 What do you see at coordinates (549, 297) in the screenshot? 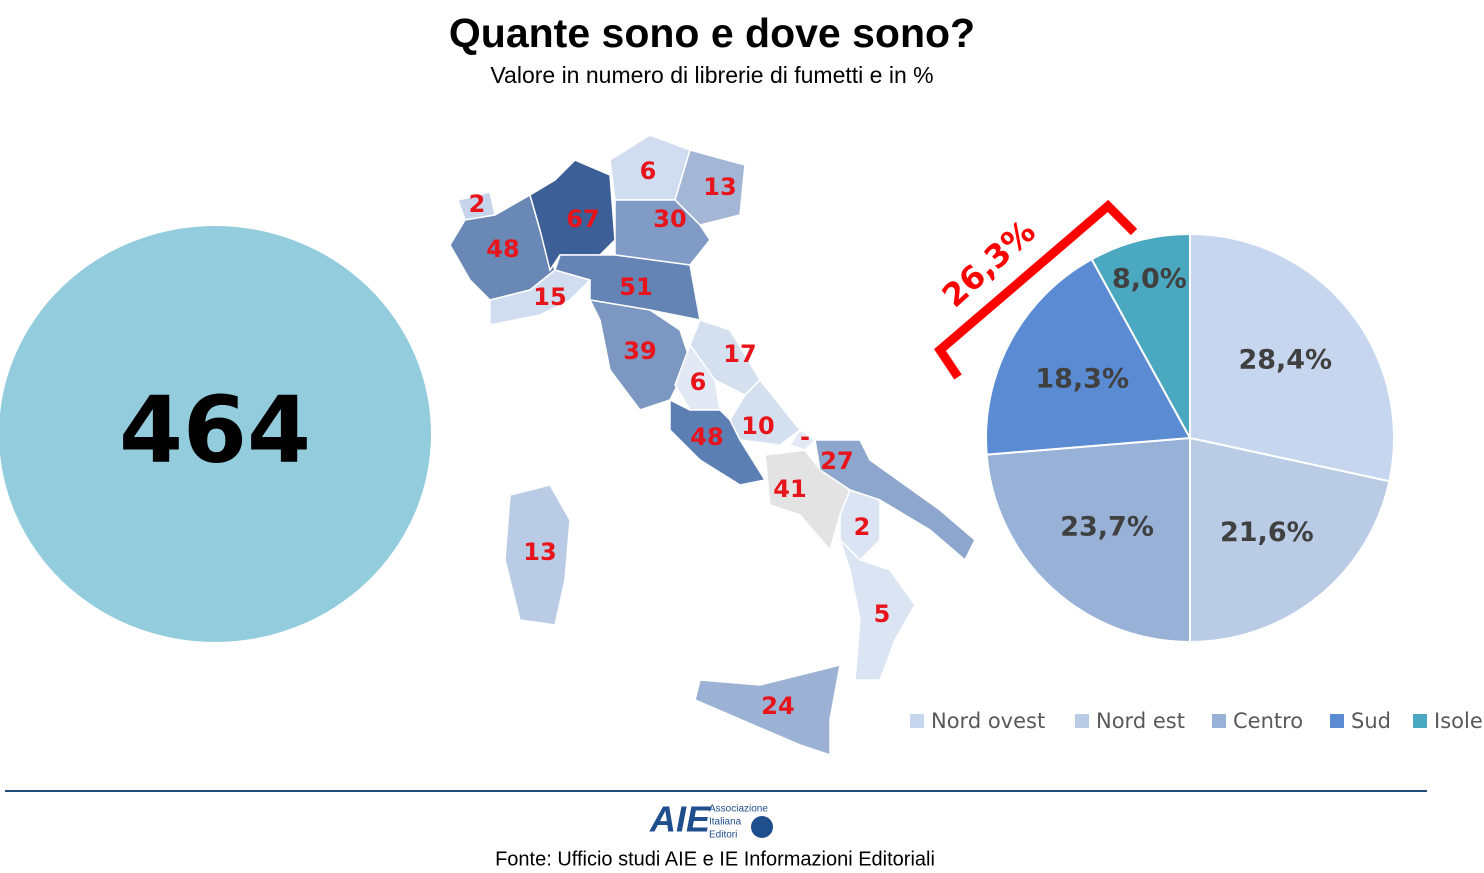
I see `map-value: 15` at bounding box center [549, 297].